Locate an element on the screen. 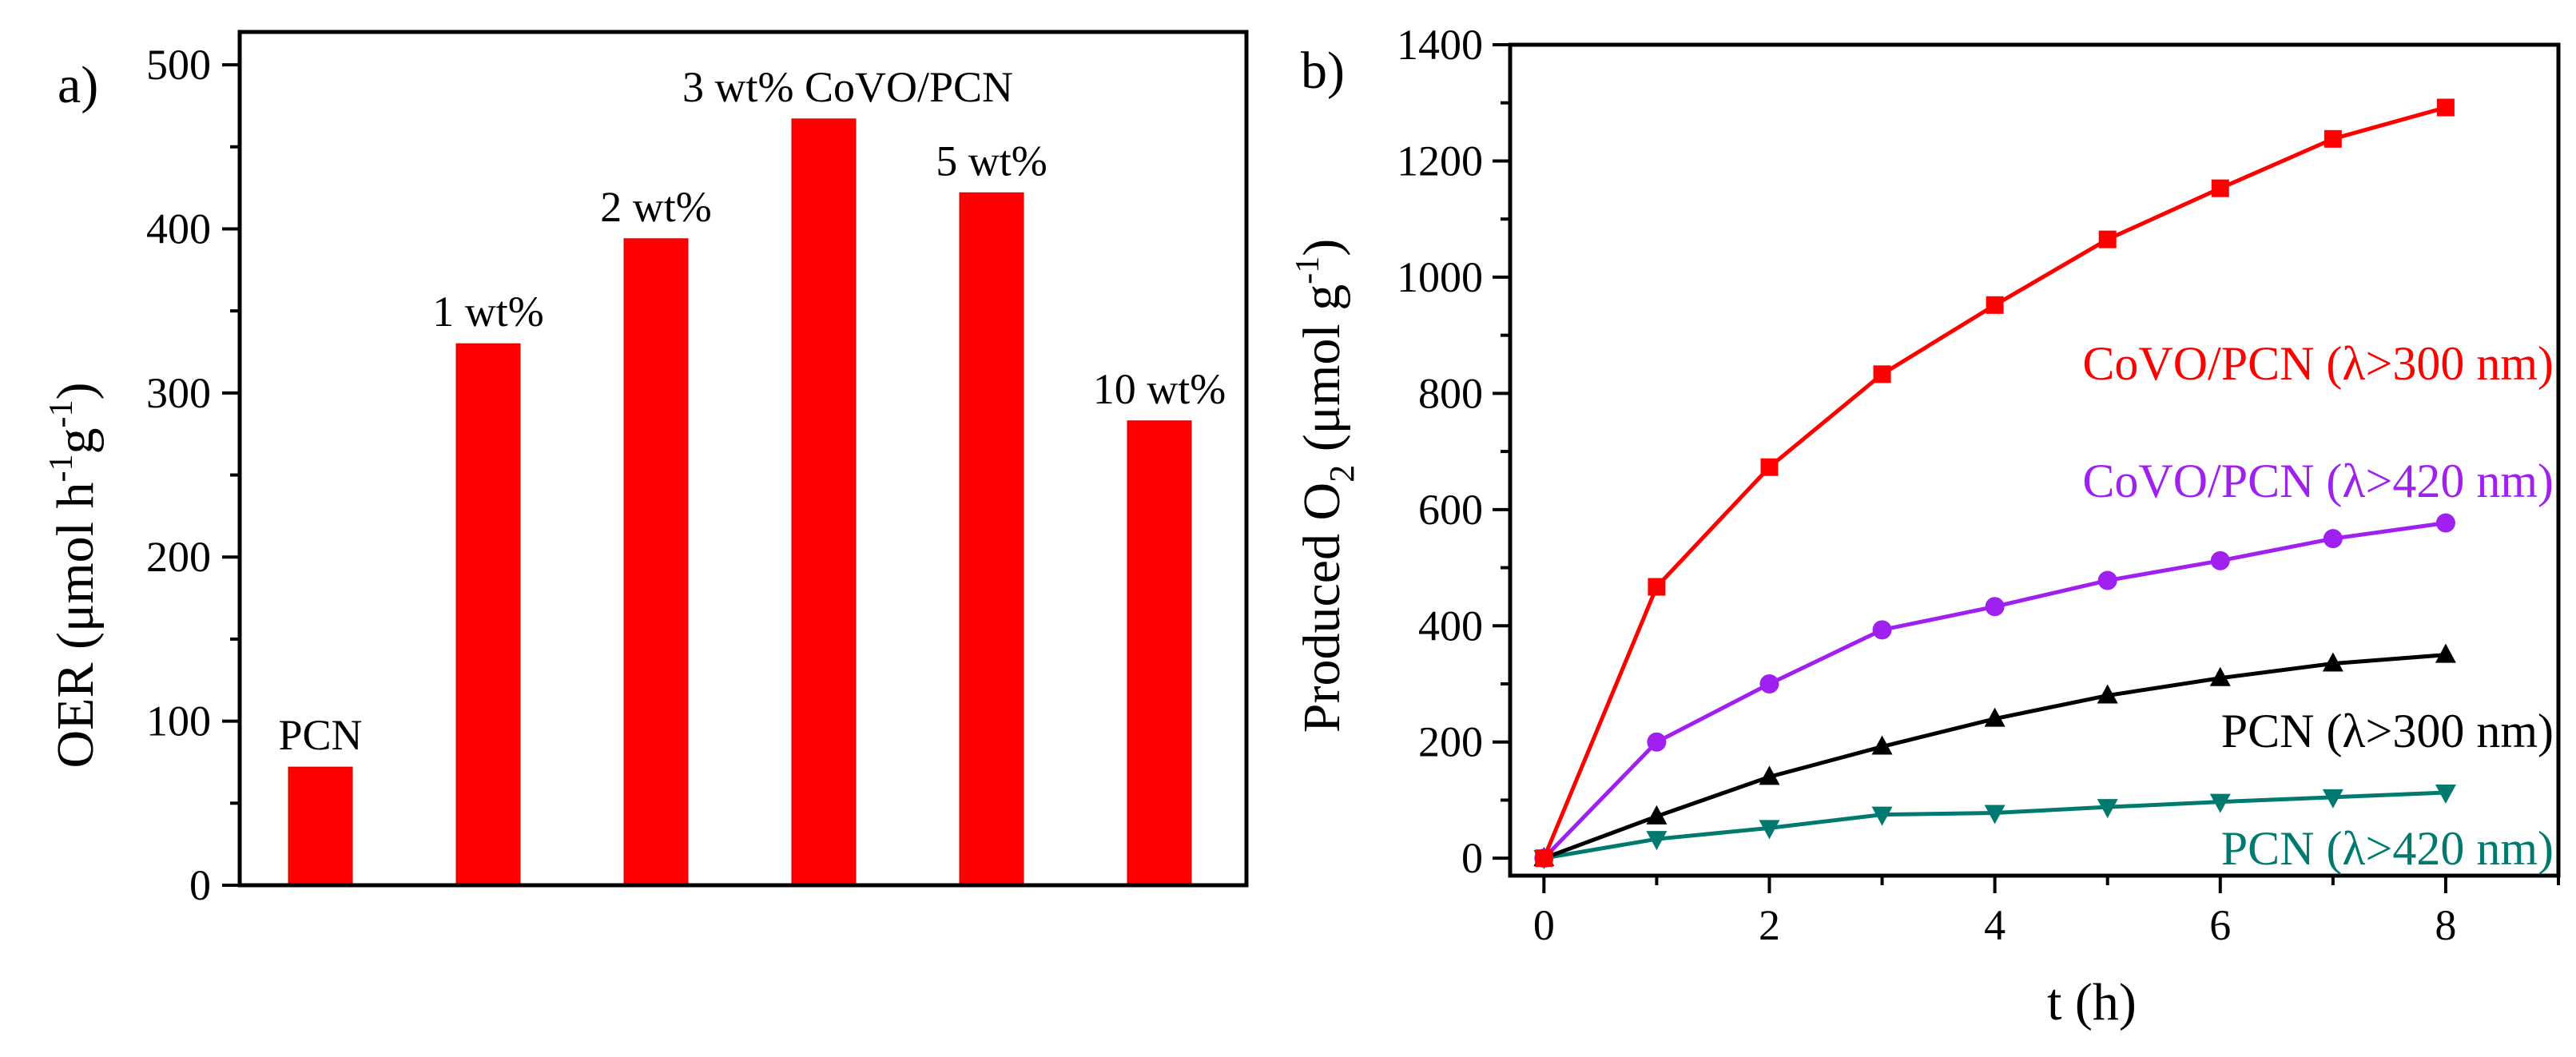 The width and height of the screenshot is (2576, 1057). panel-b-ylabel-sup: -1 is located at coordinates (1308, 270).